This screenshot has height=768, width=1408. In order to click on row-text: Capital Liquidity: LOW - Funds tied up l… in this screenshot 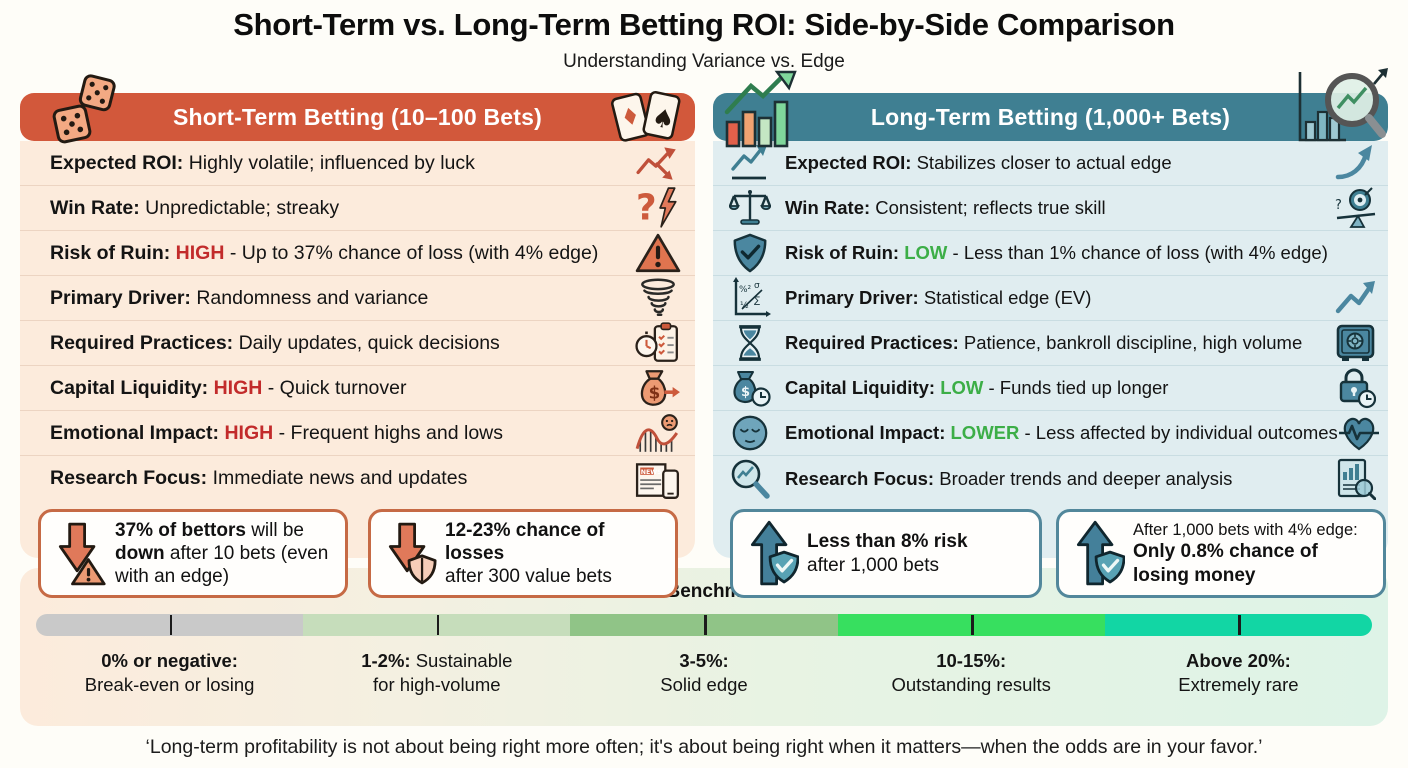, I will do `click(977, 387)`.